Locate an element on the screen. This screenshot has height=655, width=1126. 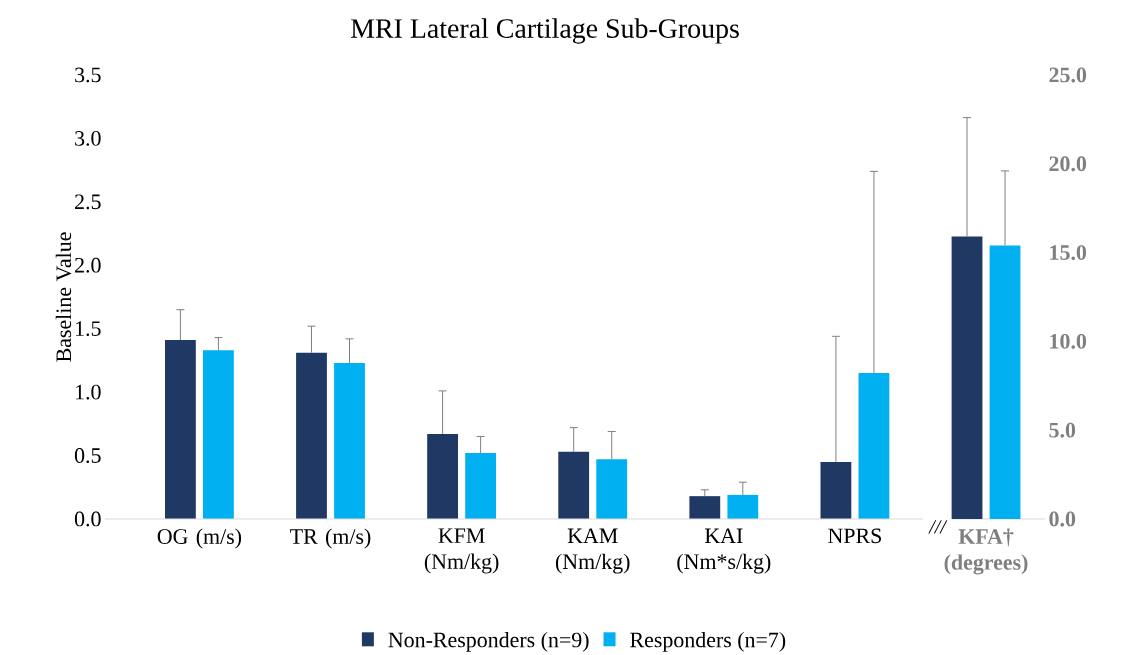
y2-tick-label: 0.0 is located at coordinates (1062, 519).